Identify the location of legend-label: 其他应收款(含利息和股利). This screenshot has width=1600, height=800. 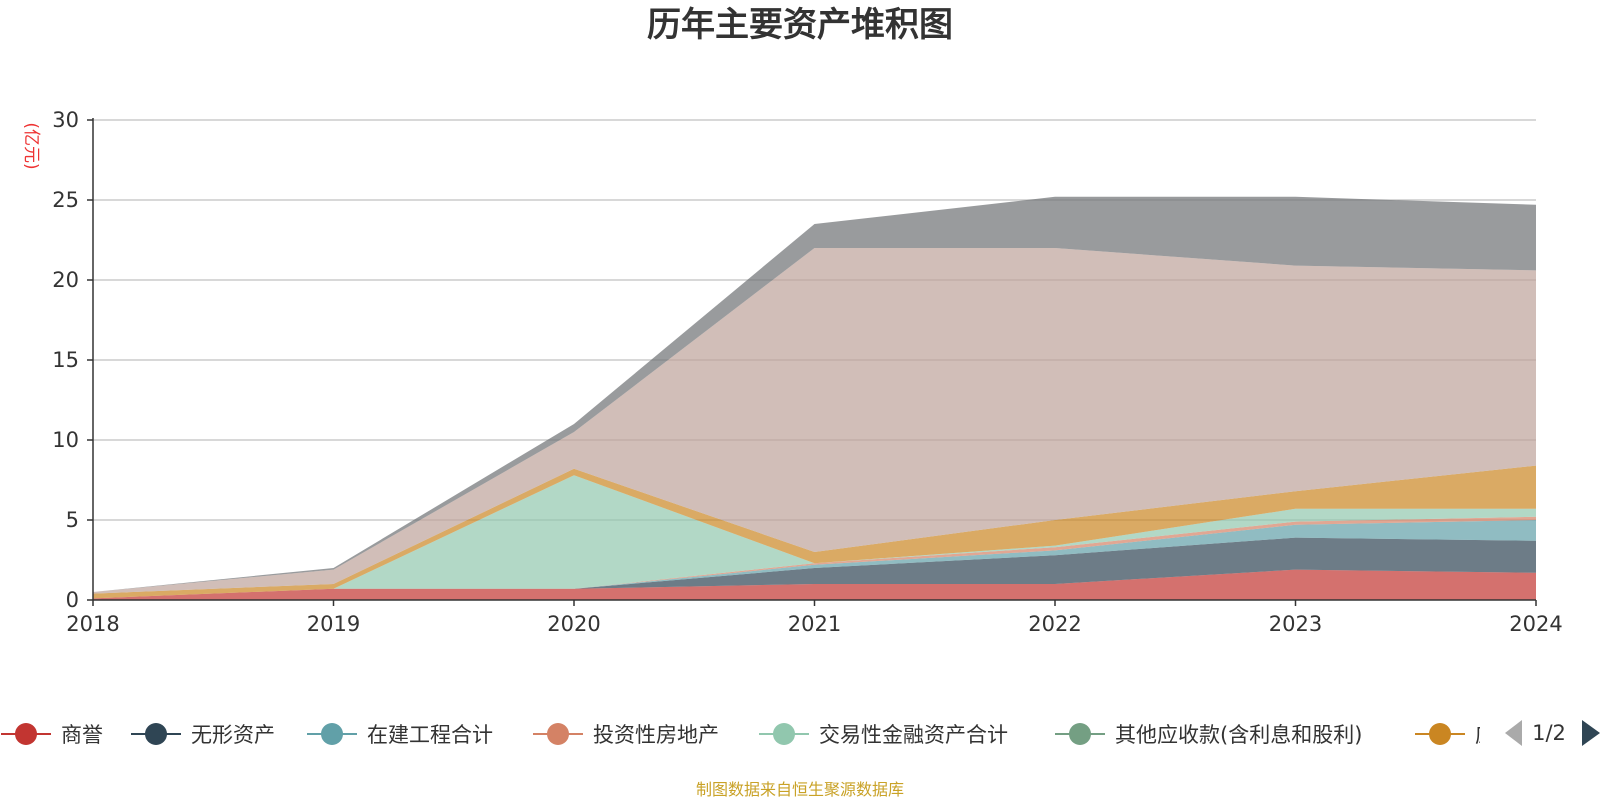
(1238, 735).